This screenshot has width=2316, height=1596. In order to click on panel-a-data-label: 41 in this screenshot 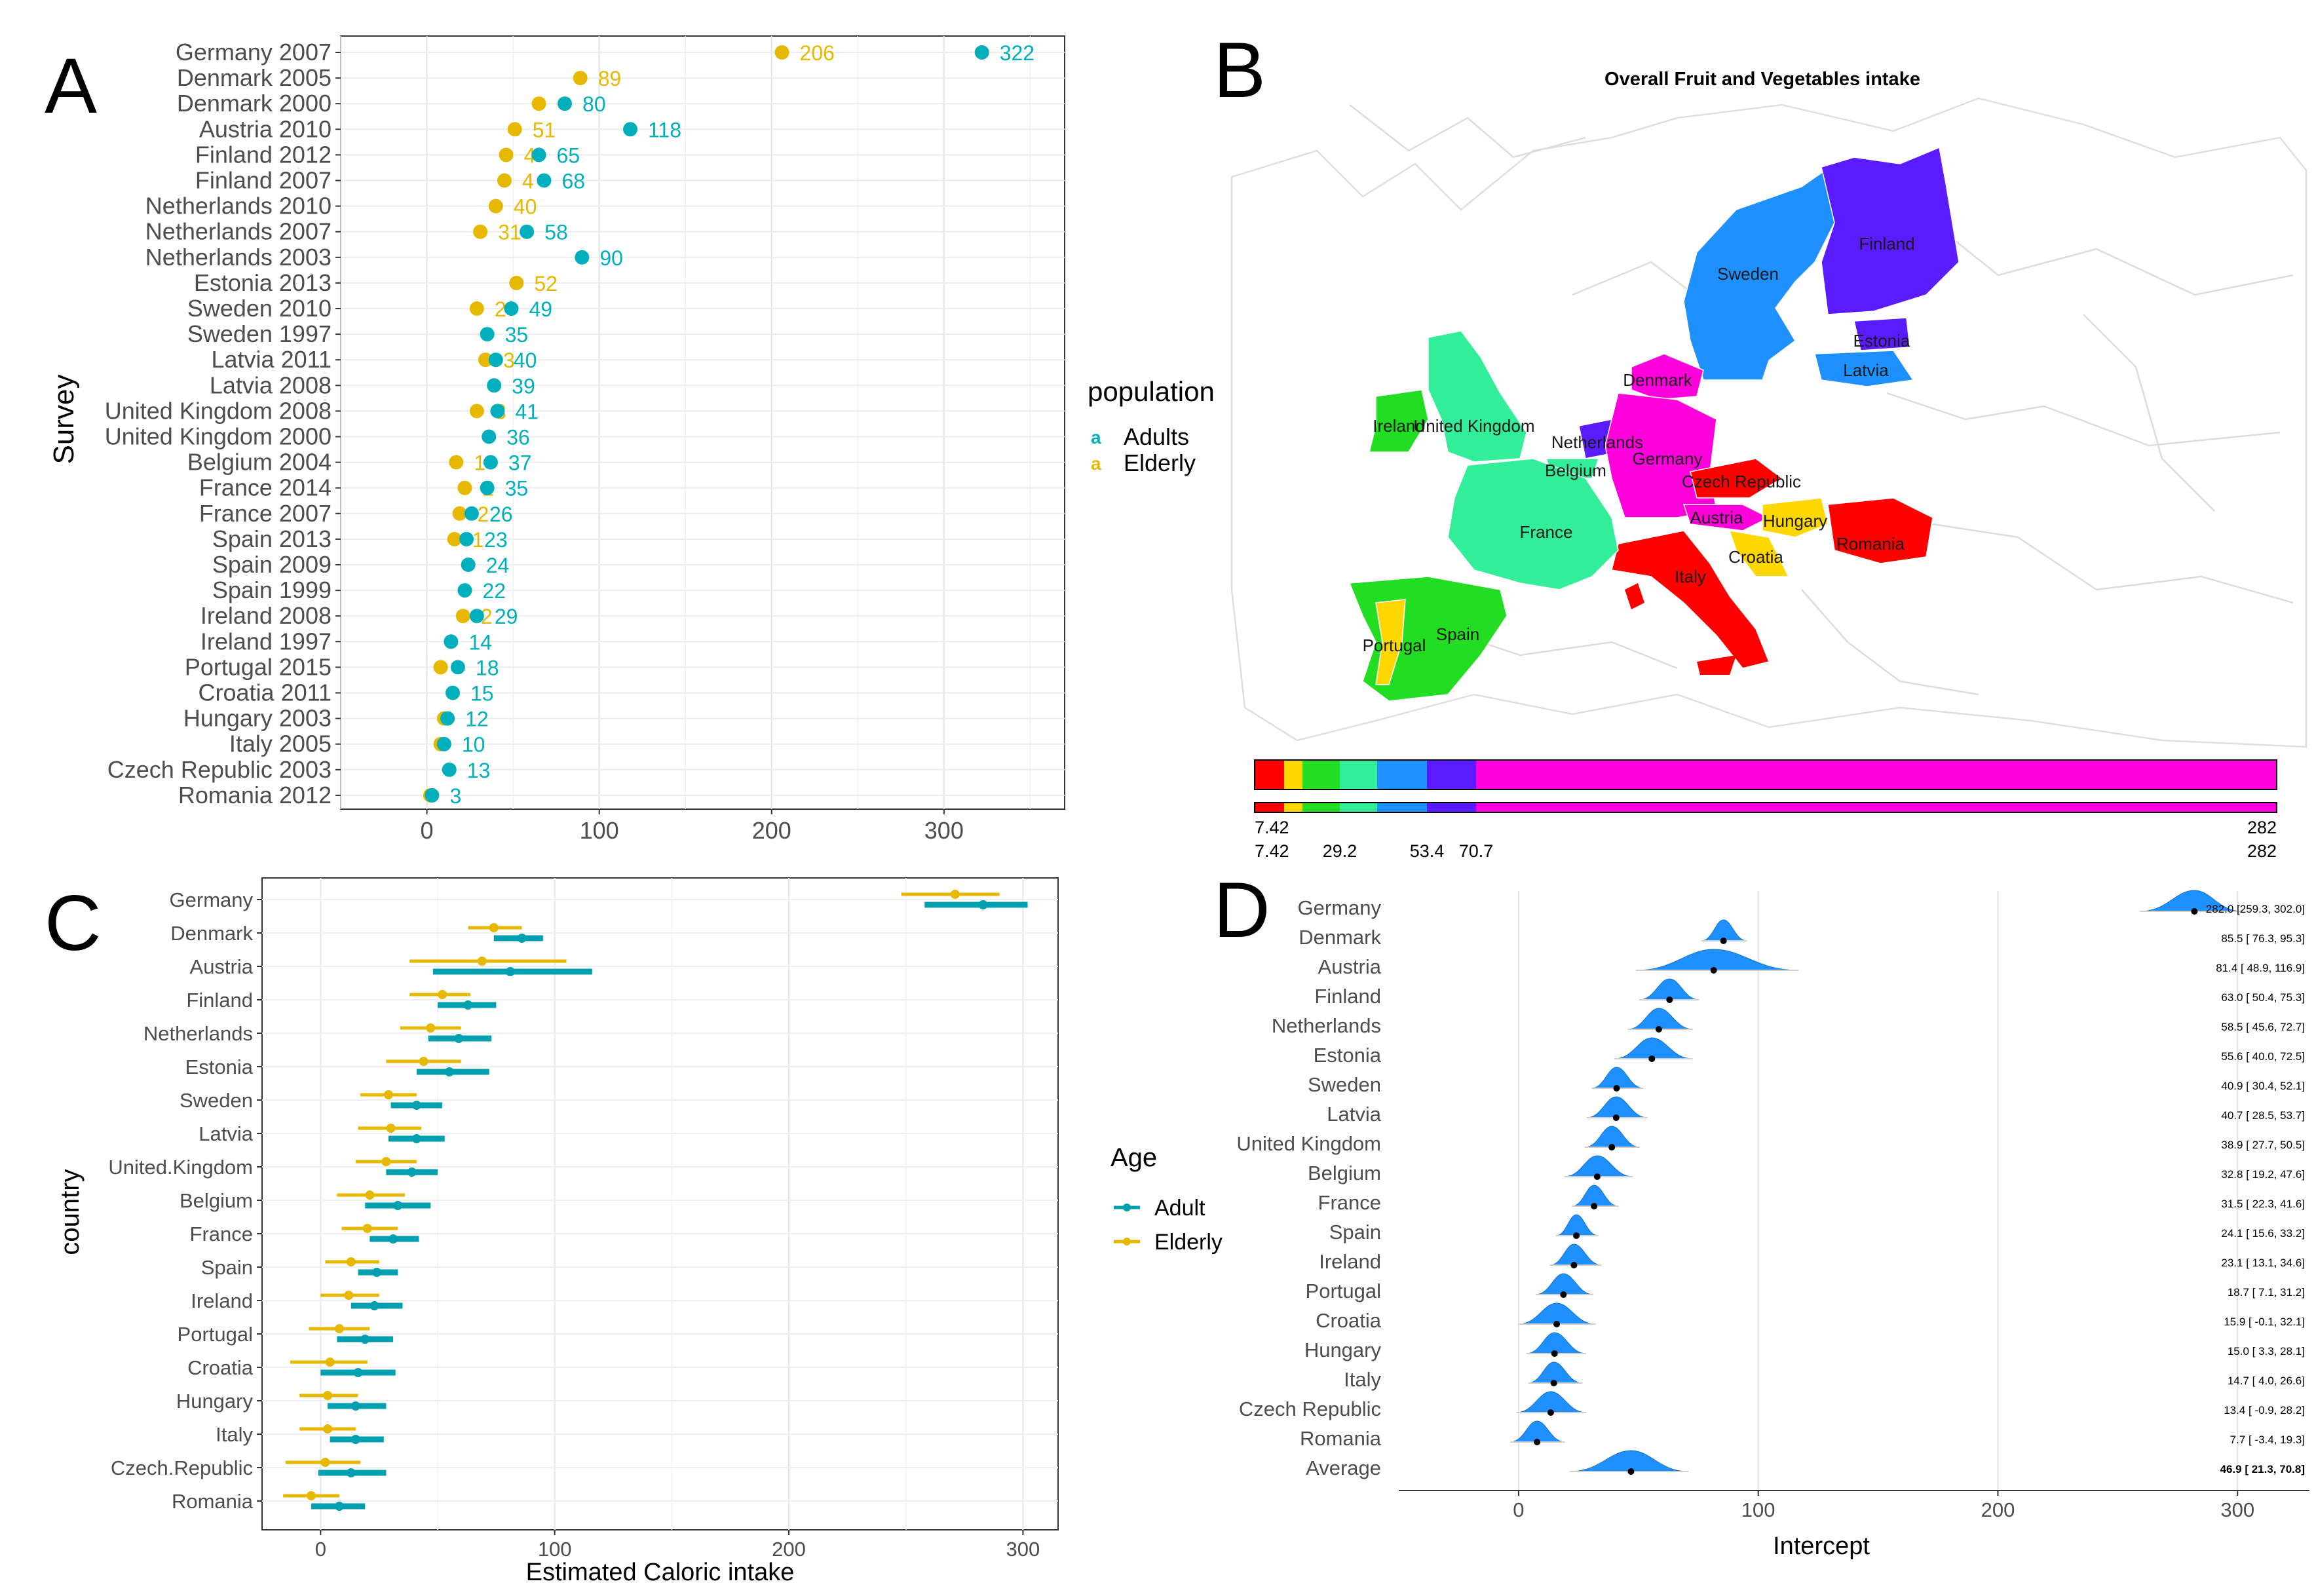, I will do `click(527, 411)`.